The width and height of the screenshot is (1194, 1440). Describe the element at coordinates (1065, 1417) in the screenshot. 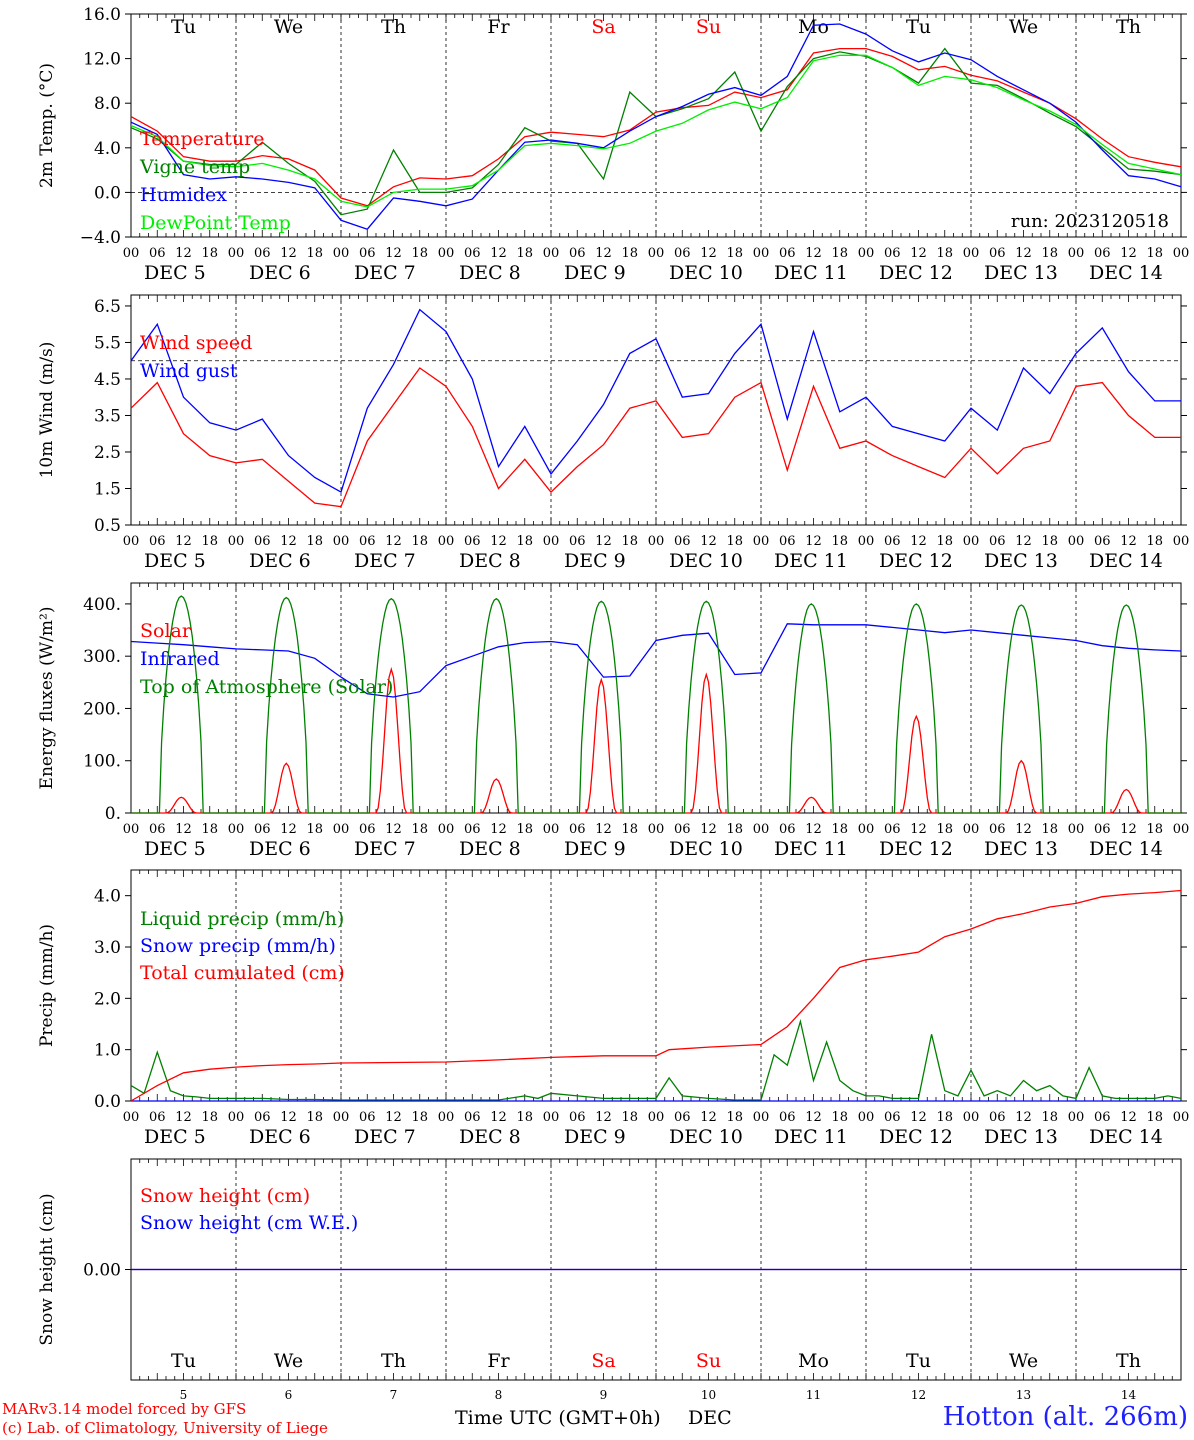

I see `station-name: Hotton (alt. 266m)` at that location.